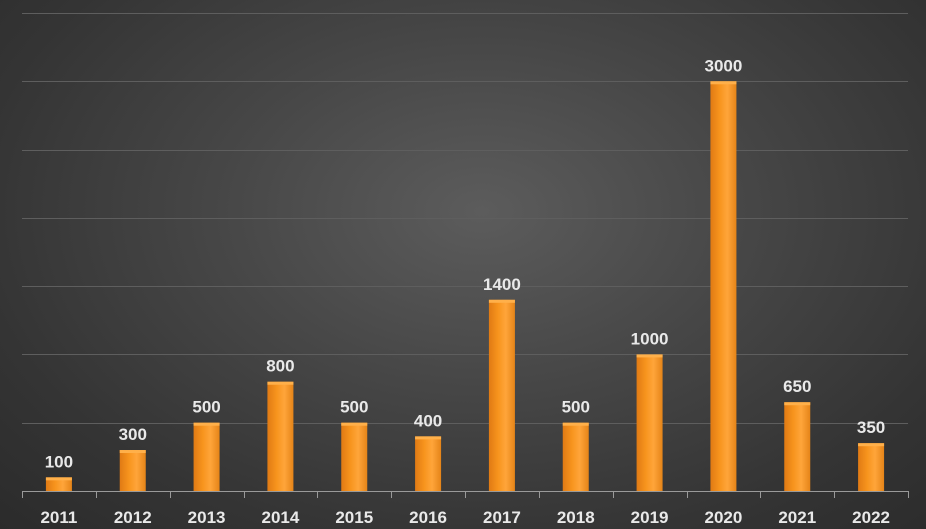 This screenshot has width=926, height=529. Describe the element at coordinates (133, 434) in the screenshot. I see `data-label-2012: 300` at that location.